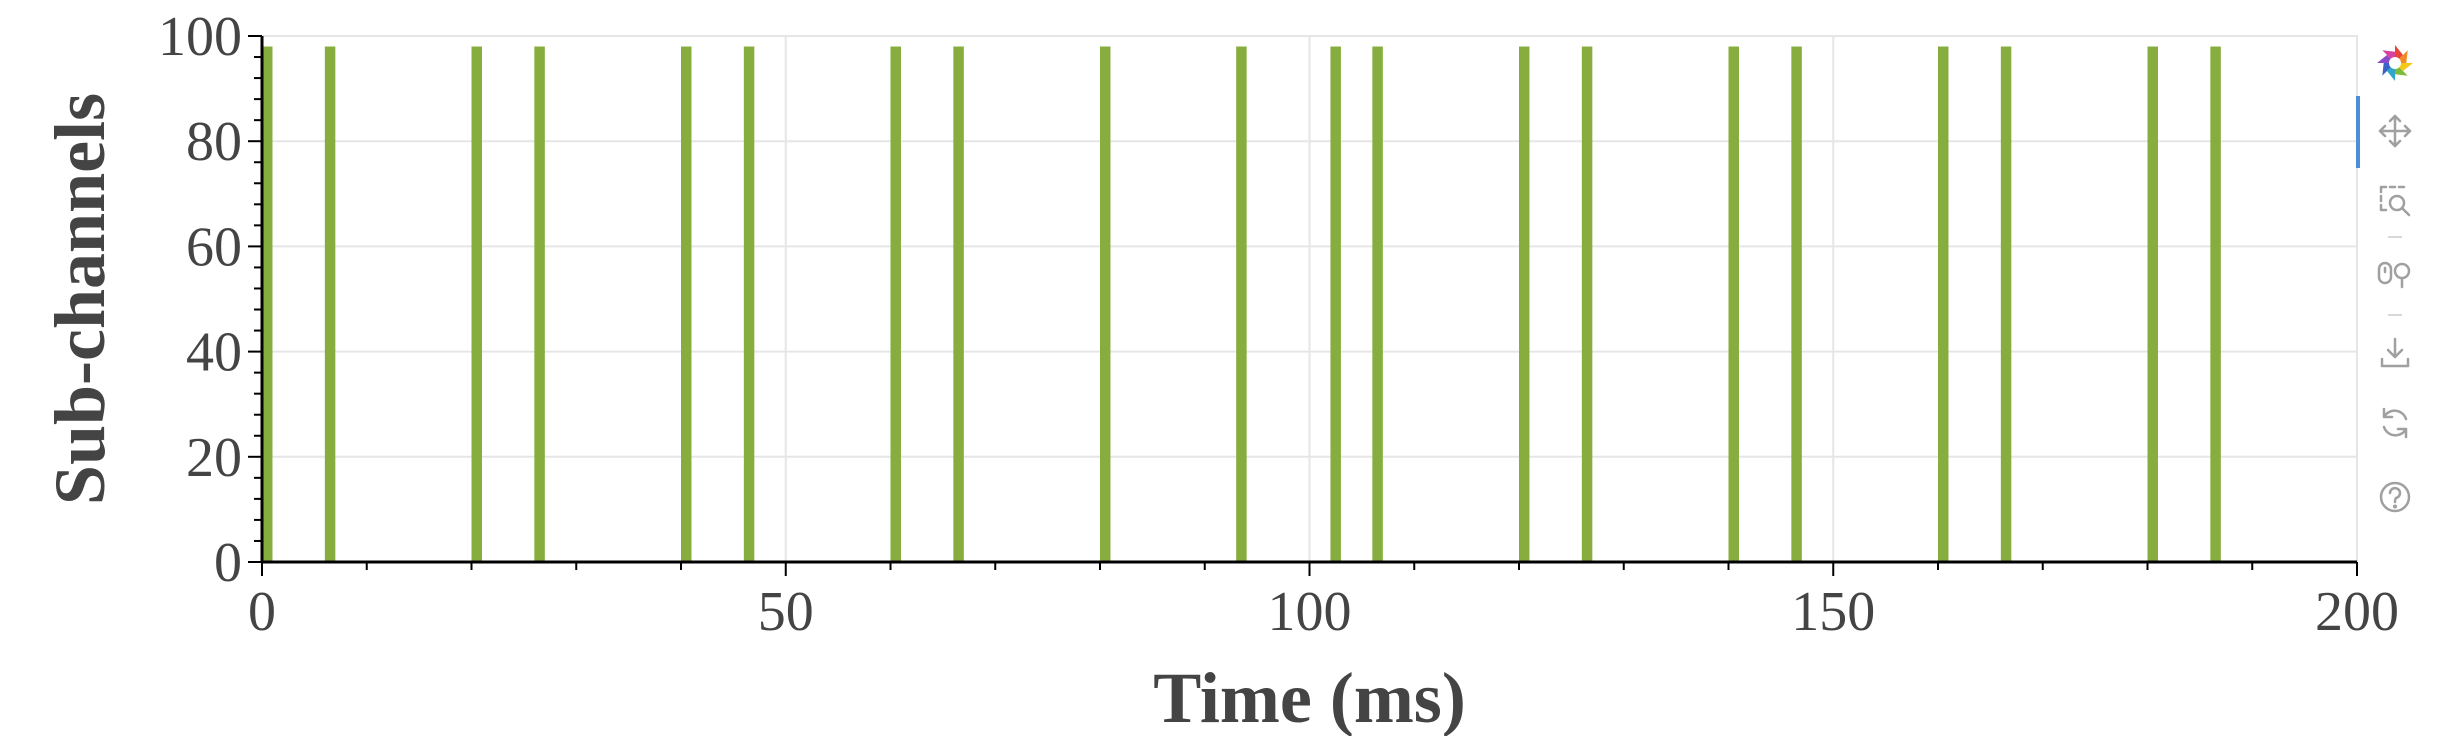 The width and height of the screenshot is (2460, 736). Describe the element at coordinates (786, 612) in the screenshot. I see `x-tick-label: 50` at that location.